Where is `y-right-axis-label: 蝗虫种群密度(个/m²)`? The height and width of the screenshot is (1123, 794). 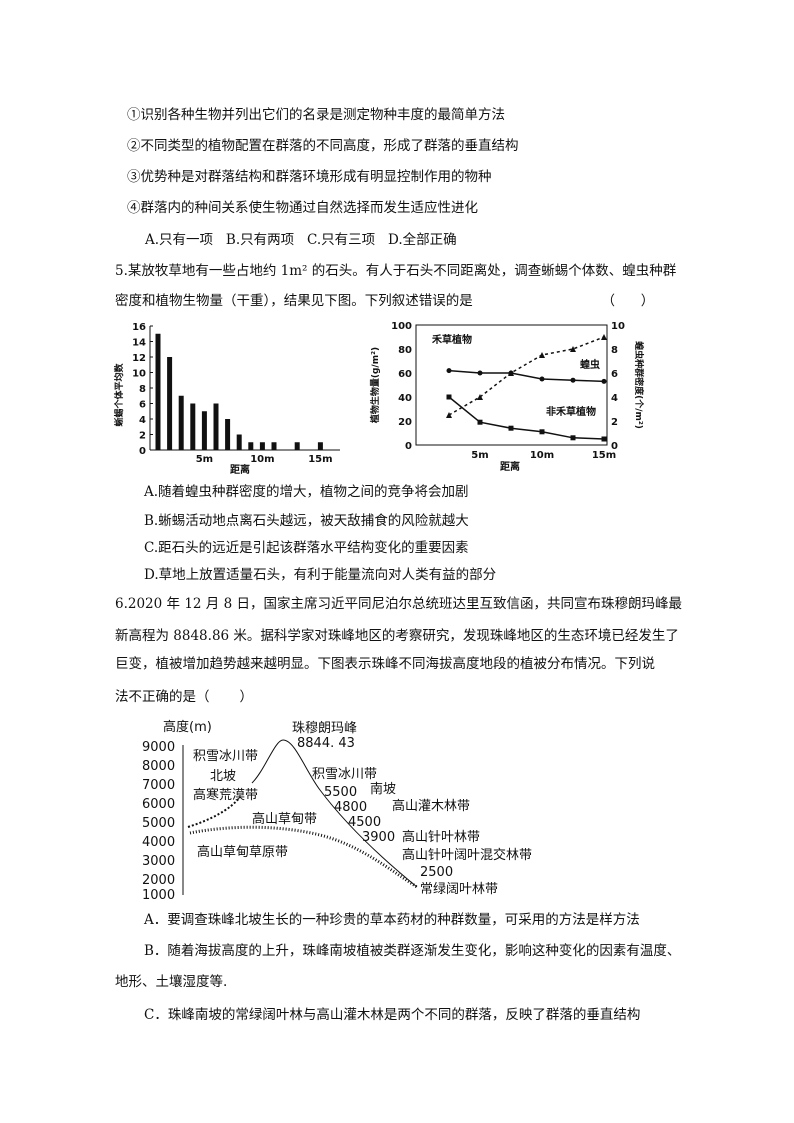
y-right-axis-label: 蝗虫种群密度(个/m²) is located at coordinates (639, 385).